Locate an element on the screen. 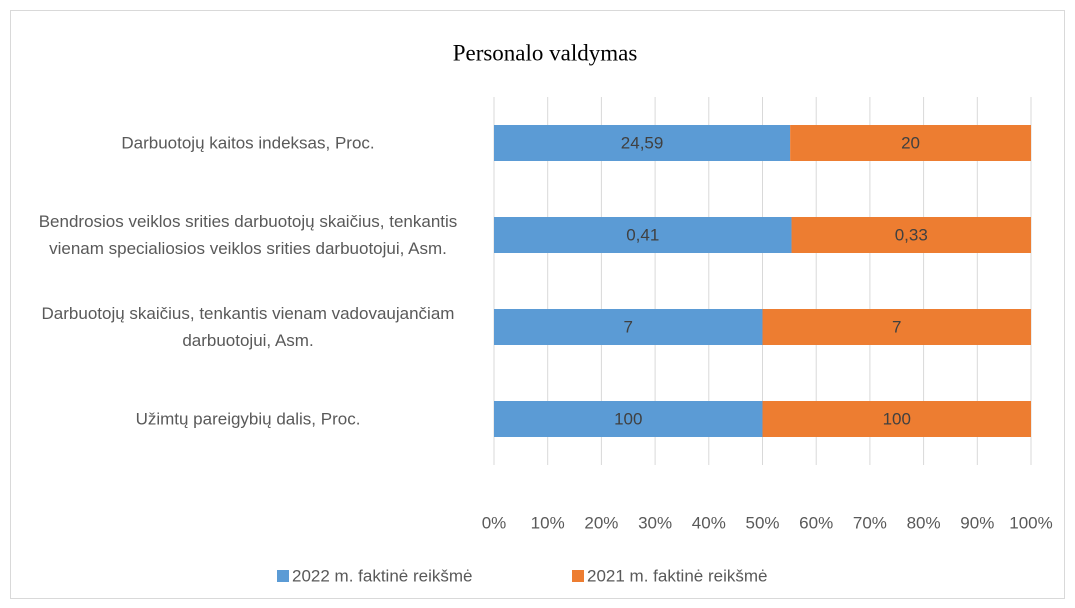 This screenshot has height=608, width=1075. chart-title: Personalo valdymas is located at coordinates (545, 52).